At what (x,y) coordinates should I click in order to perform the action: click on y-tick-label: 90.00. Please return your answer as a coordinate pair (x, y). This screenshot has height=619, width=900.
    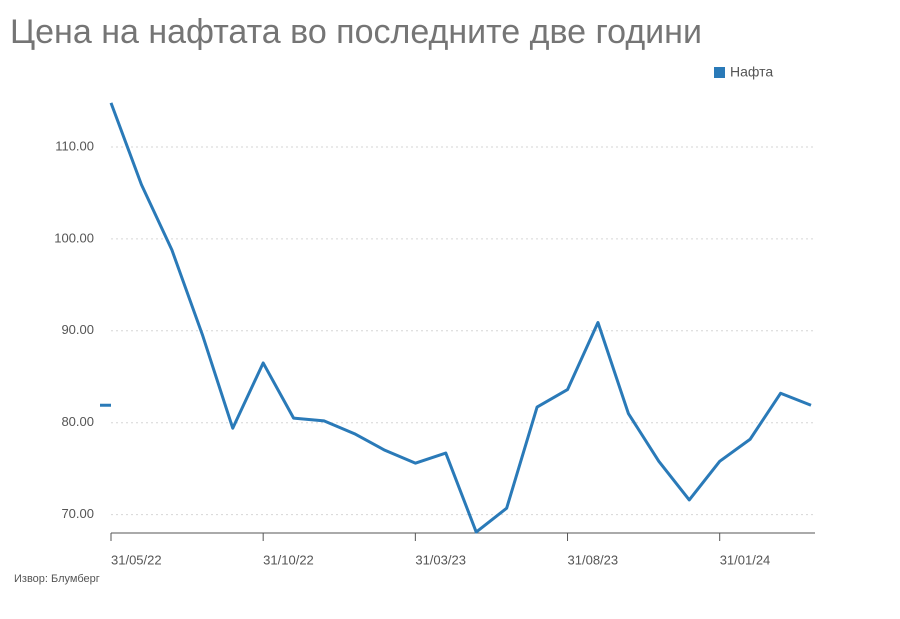
    Looking at the image, I should click on (77, 329).